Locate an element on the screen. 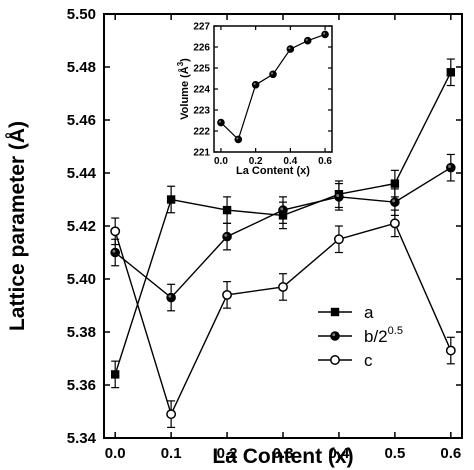 Image resolution: width=474 pixels, height=470 pixels. main-ytick-label-2: 5.38 is located at coordinates (81, 332).